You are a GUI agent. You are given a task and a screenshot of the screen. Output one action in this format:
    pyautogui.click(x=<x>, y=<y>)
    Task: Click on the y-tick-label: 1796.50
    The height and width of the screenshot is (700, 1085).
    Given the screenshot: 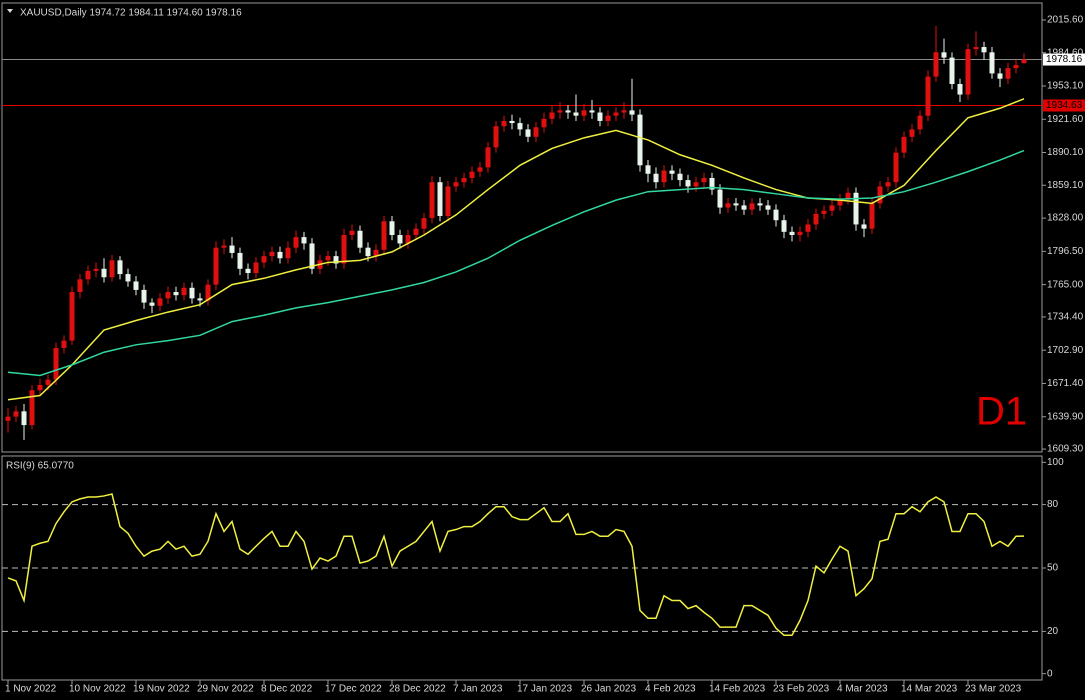 What is the action you would take?
    pyautogui.click(x=1065, y=251)
    